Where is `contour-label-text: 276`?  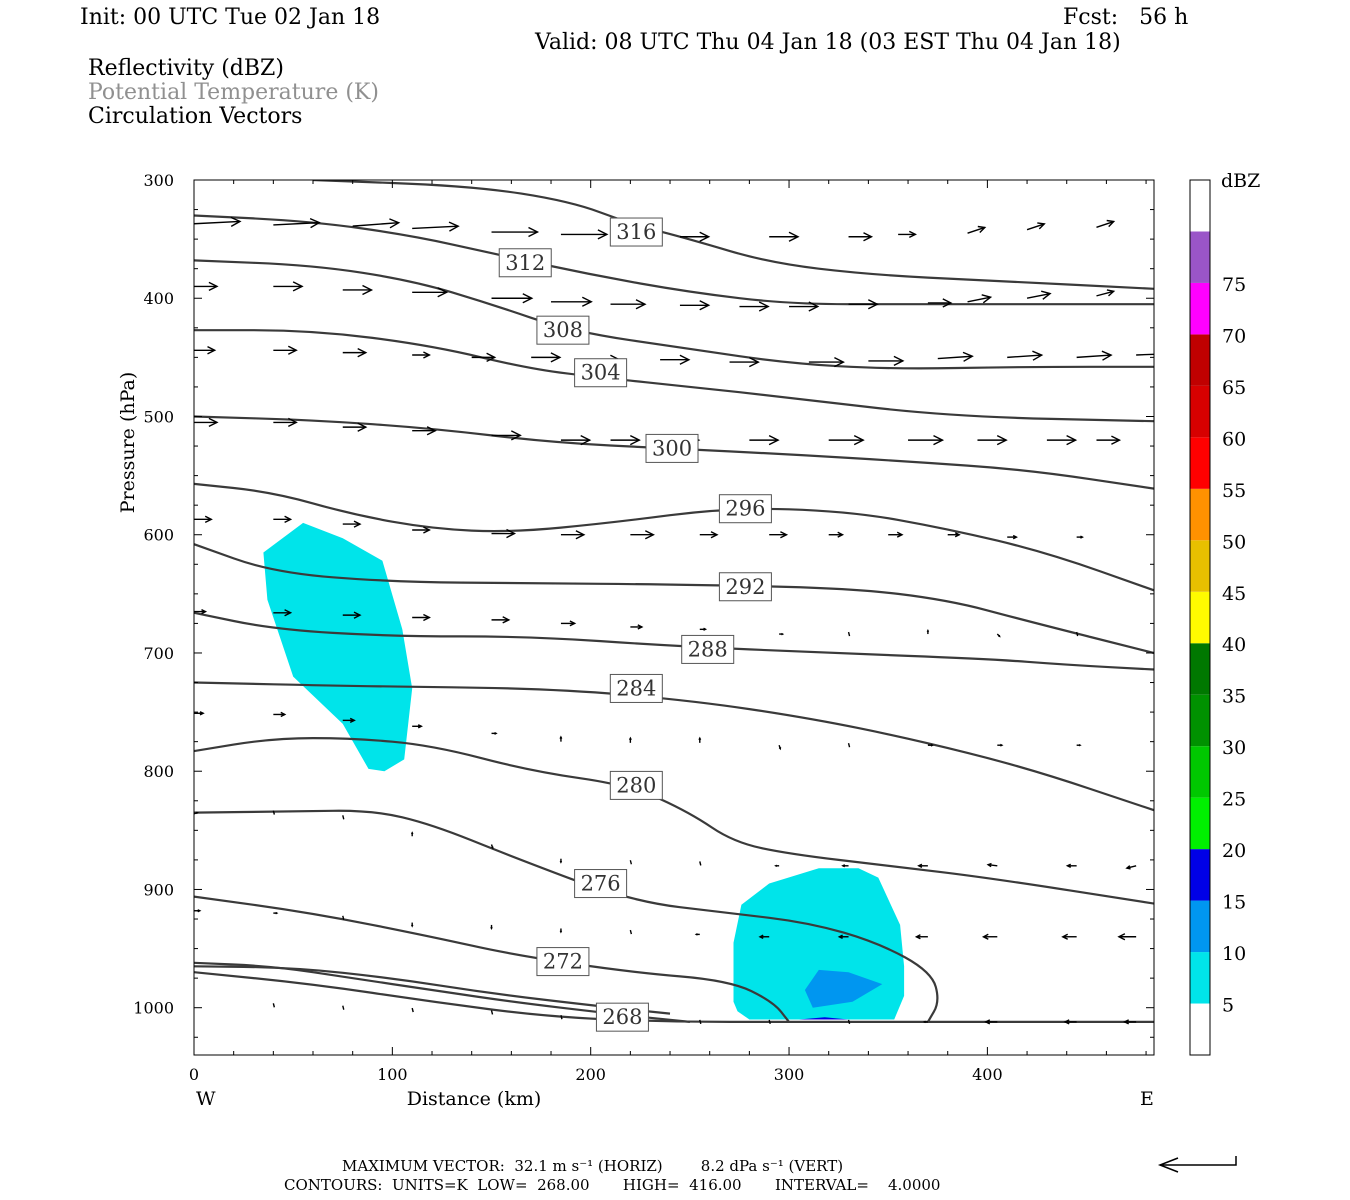 contour-label-text: 276 is located at coordinates (601, 884).